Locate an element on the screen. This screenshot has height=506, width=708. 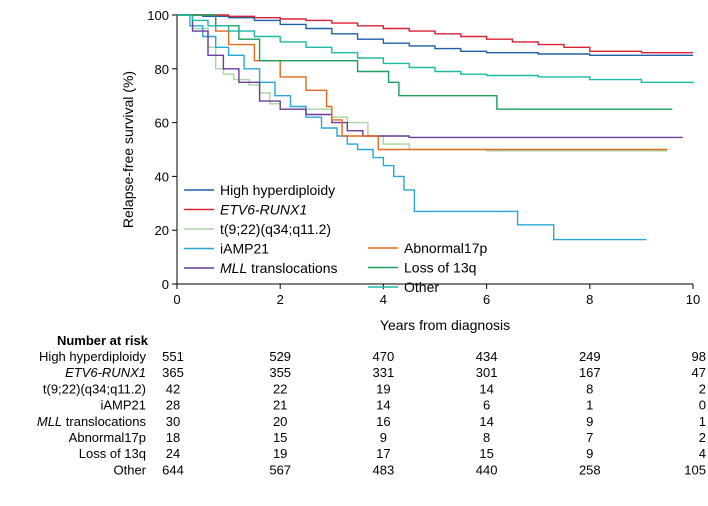
risk-cell: 30 is located at coordinates (173, 421).